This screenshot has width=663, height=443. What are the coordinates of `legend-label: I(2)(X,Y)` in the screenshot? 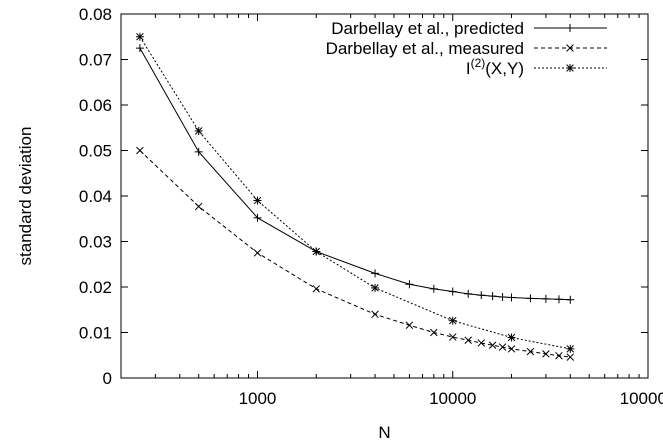 It's located at (495, 67).